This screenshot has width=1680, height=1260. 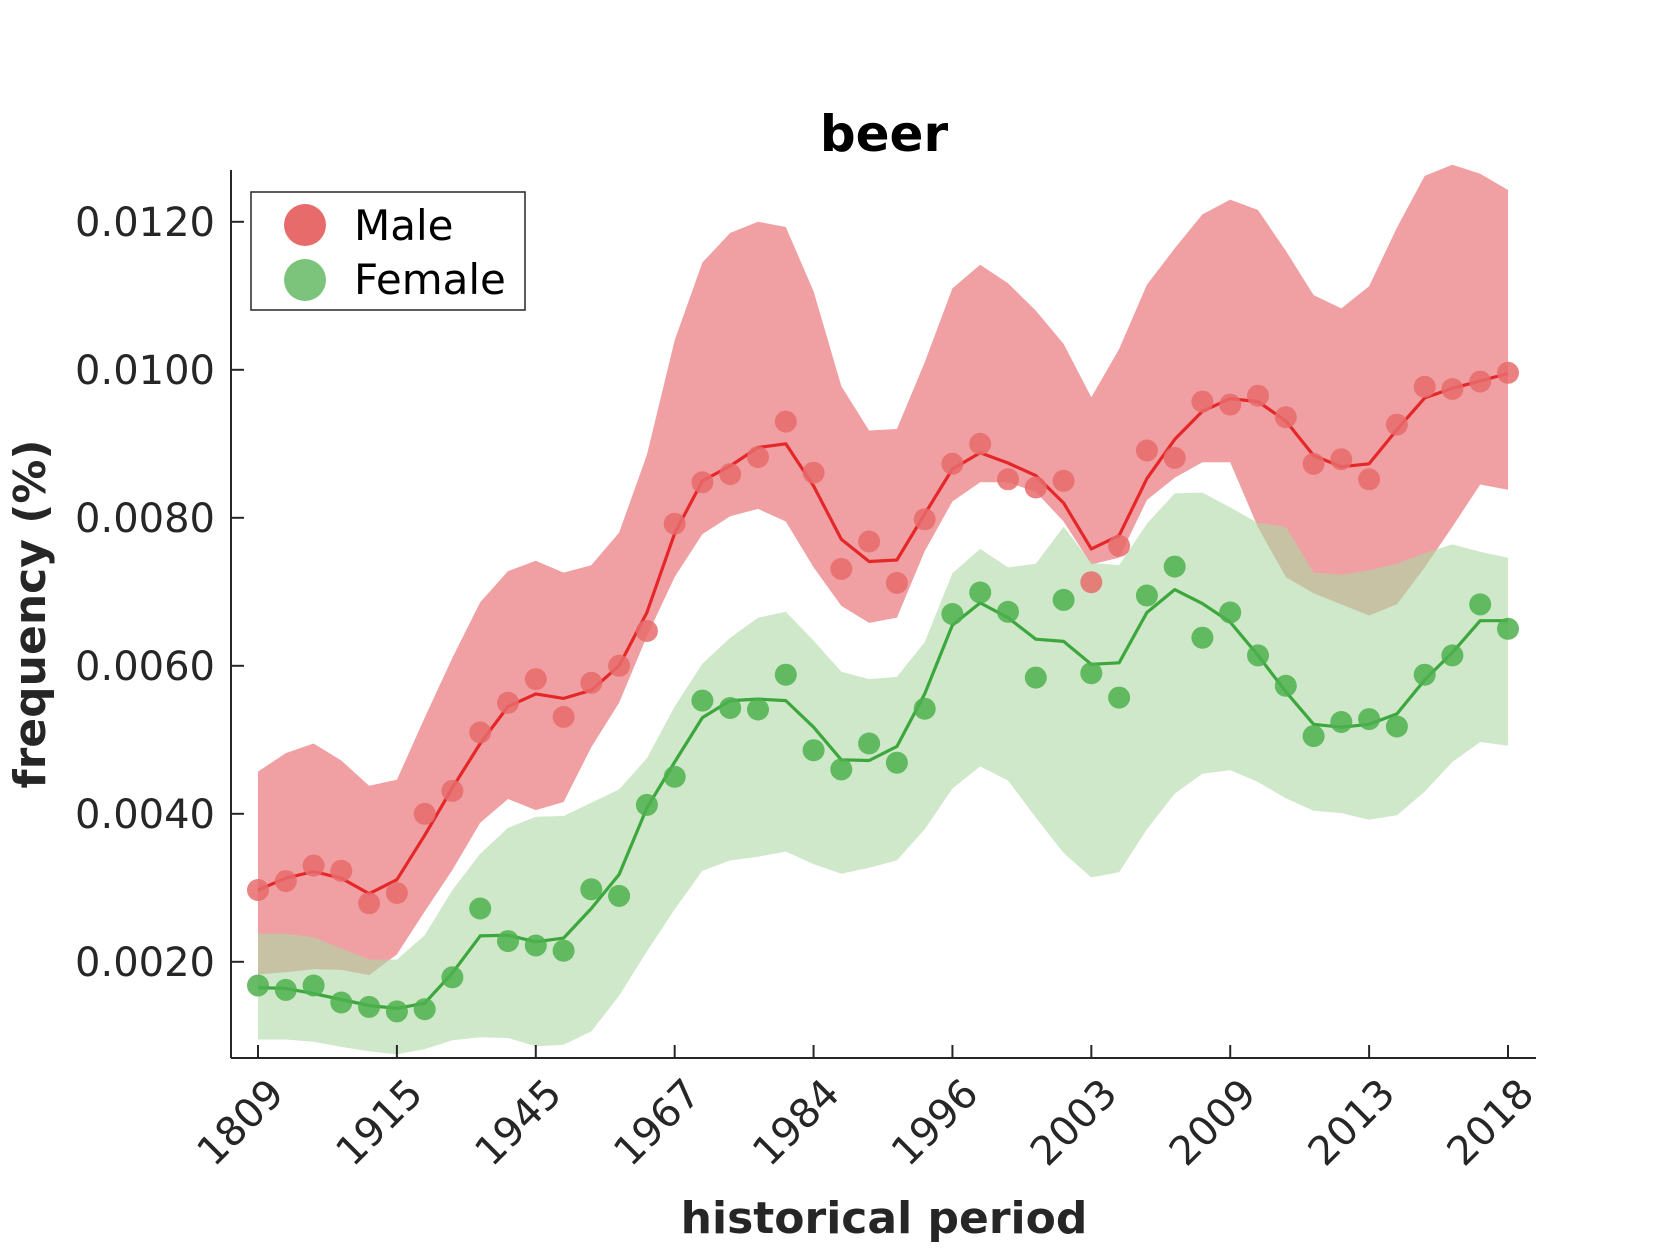 What do you see at coordinates (305, 280) in the screenshot?
I see `legend-female-marker` at bounding box center [305, 280].